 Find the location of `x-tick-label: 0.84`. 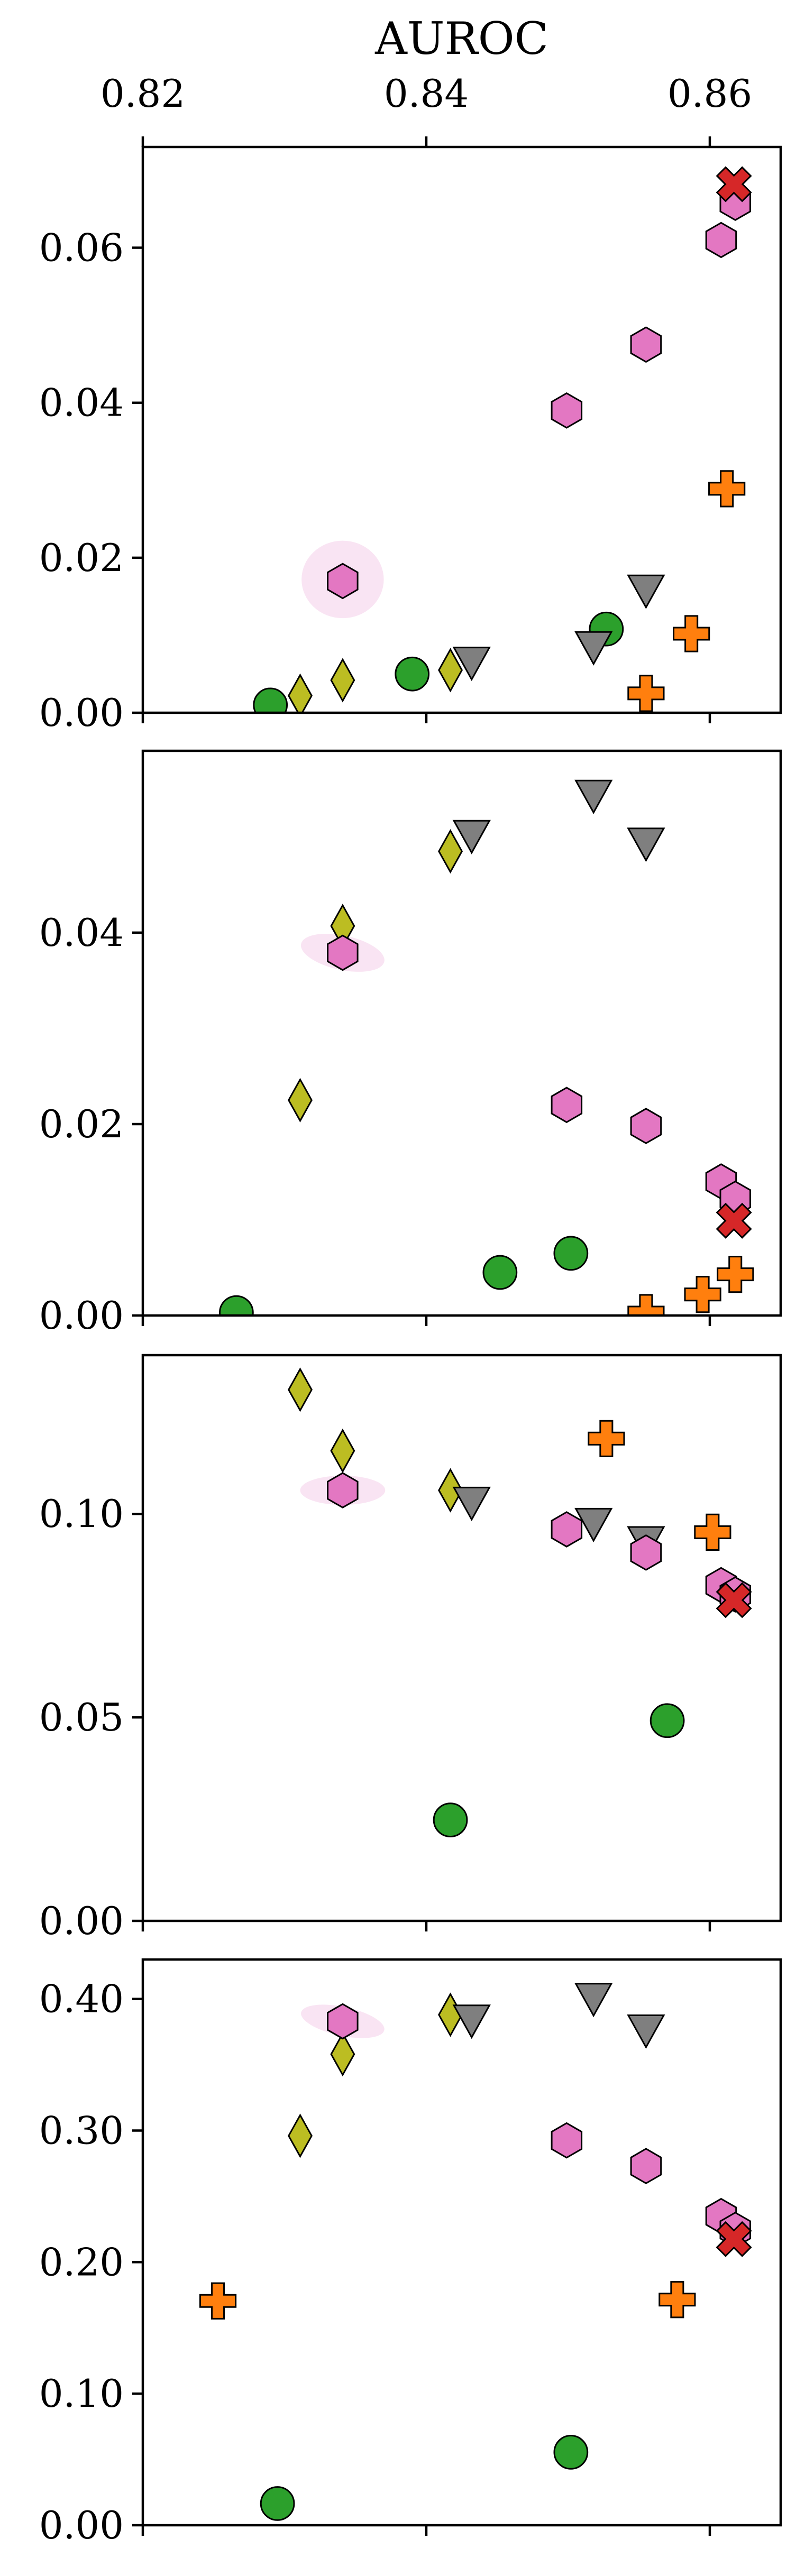

x-tick-label: 0.84 is located at coordinates (426, 93).